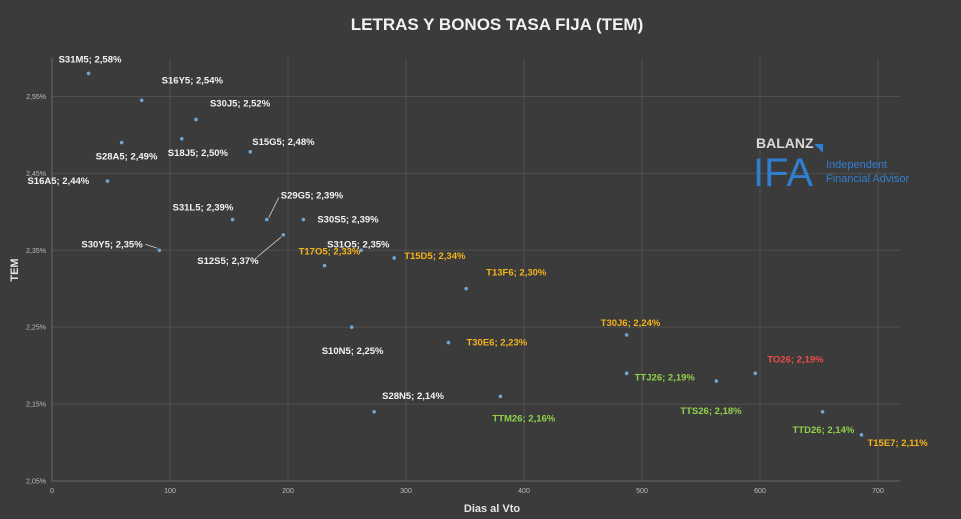  What do you see at coordinates (193, 80) in the screenshot?
I see `data-label: S16Y5; 2,54%` at bounding box center [193, 80].